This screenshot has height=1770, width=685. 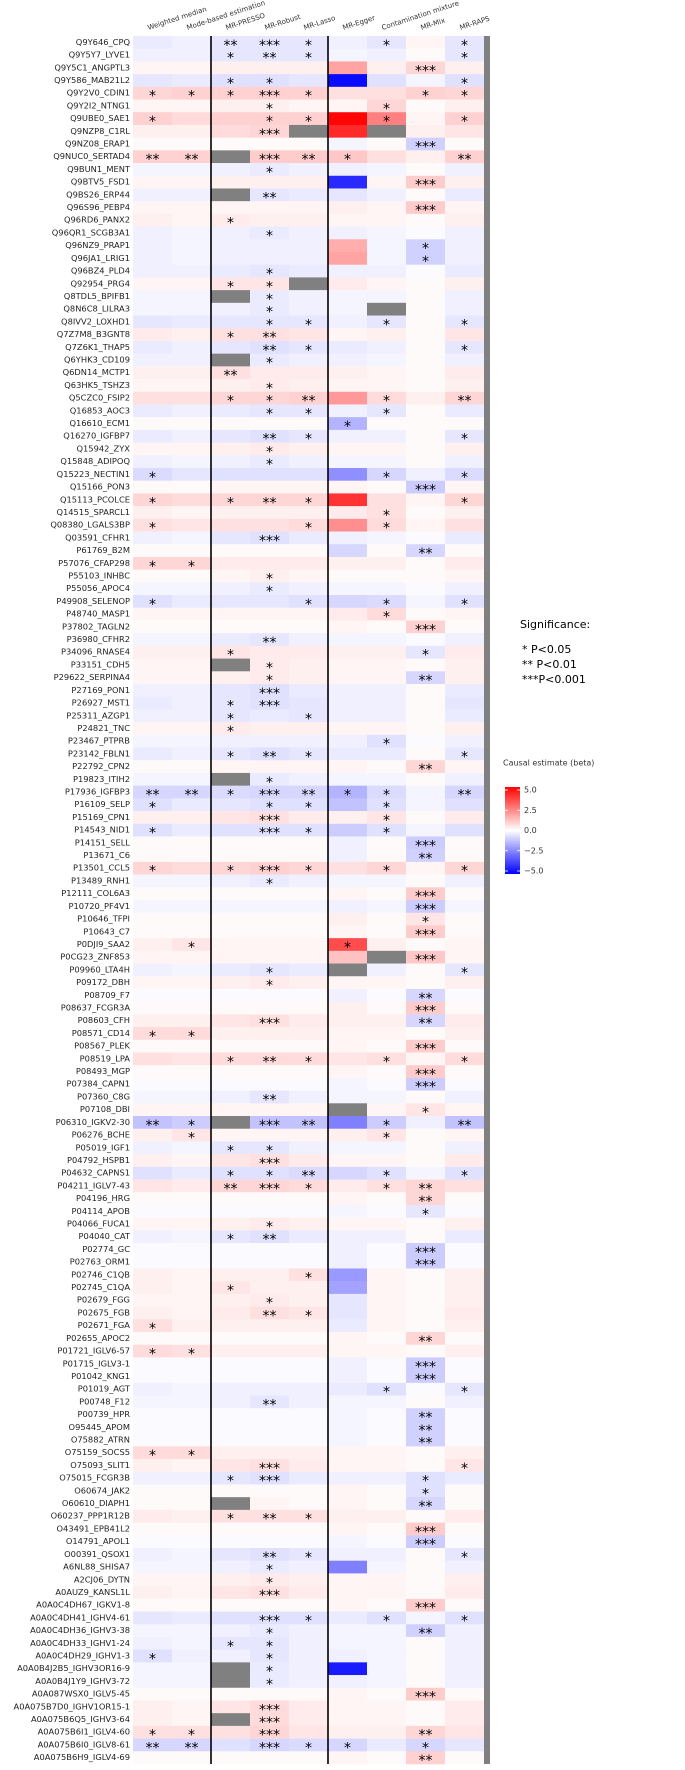 I want to click on row-label: P17936_IGFBP3, so click(x=97, y=792).